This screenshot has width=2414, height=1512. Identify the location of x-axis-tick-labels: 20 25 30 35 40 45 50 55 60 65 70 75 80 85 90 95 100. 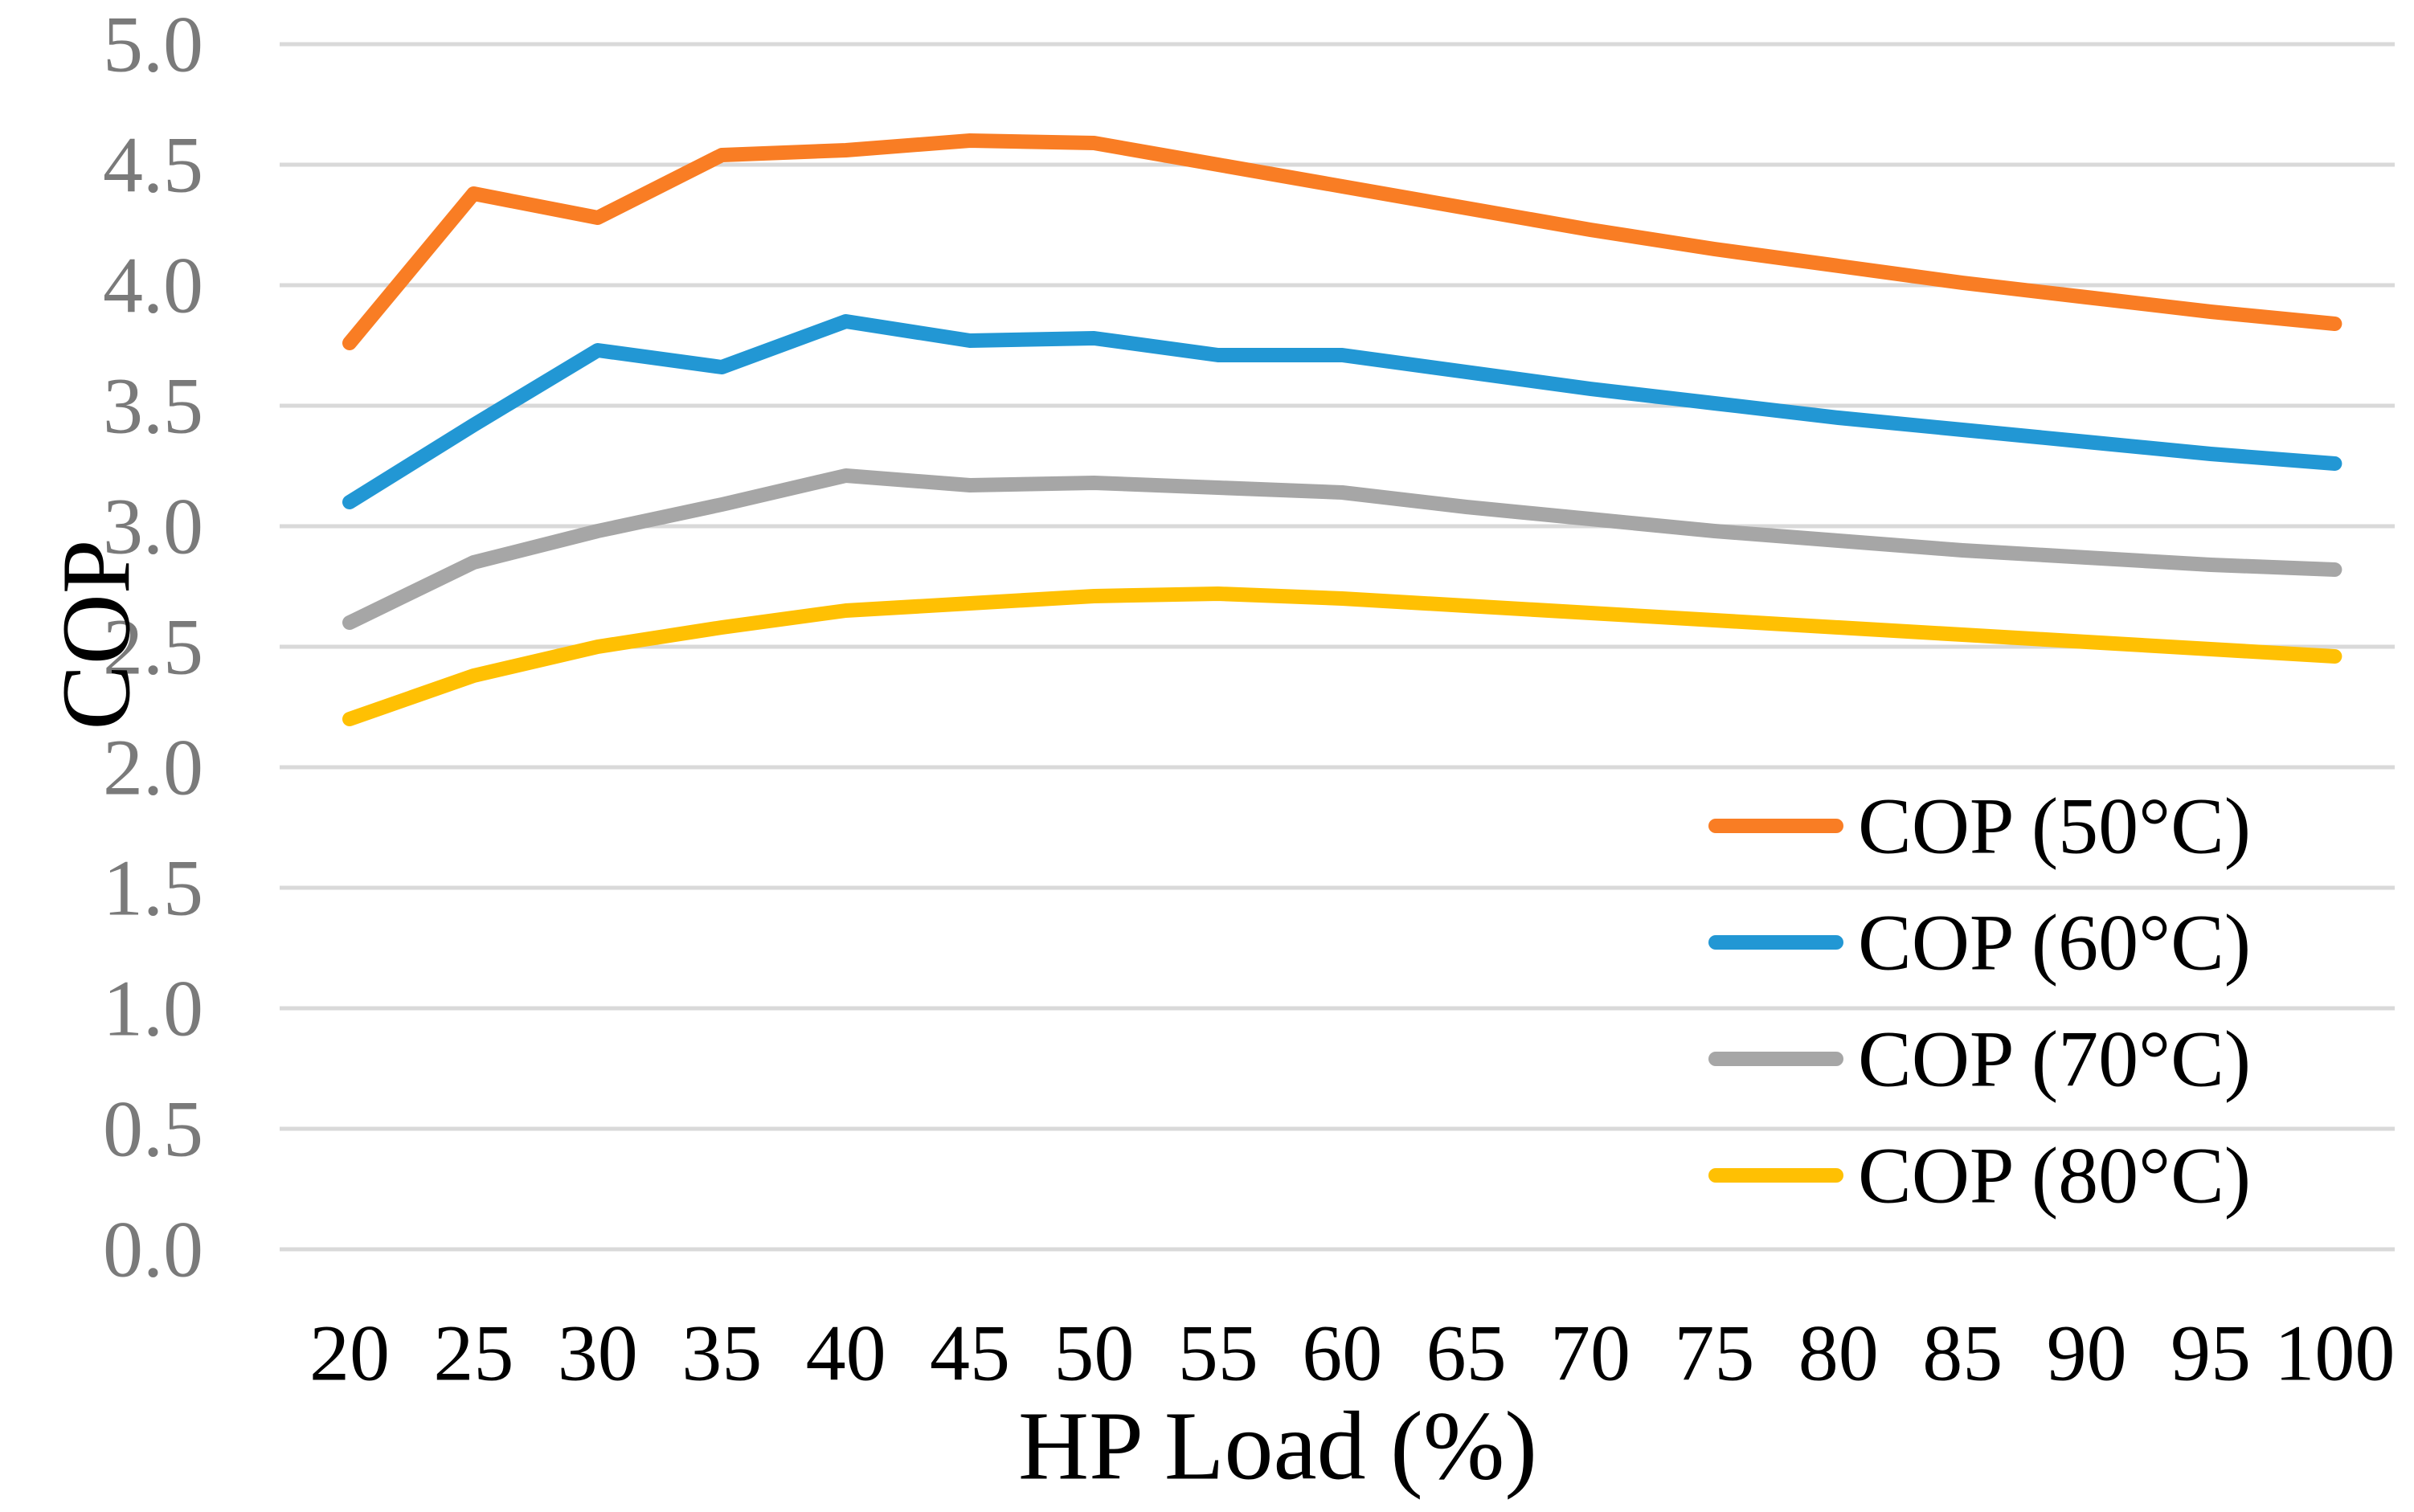
(1352, 1353).